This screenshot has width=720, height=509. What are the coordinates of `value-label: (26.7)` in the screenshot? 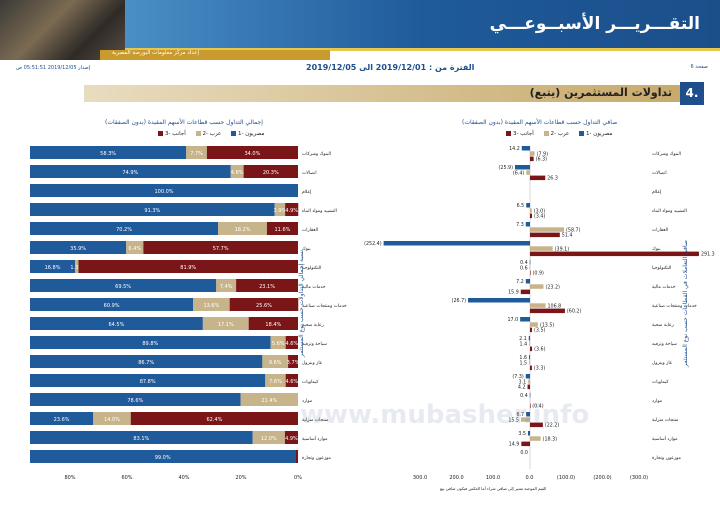 It's located at (459, 301).